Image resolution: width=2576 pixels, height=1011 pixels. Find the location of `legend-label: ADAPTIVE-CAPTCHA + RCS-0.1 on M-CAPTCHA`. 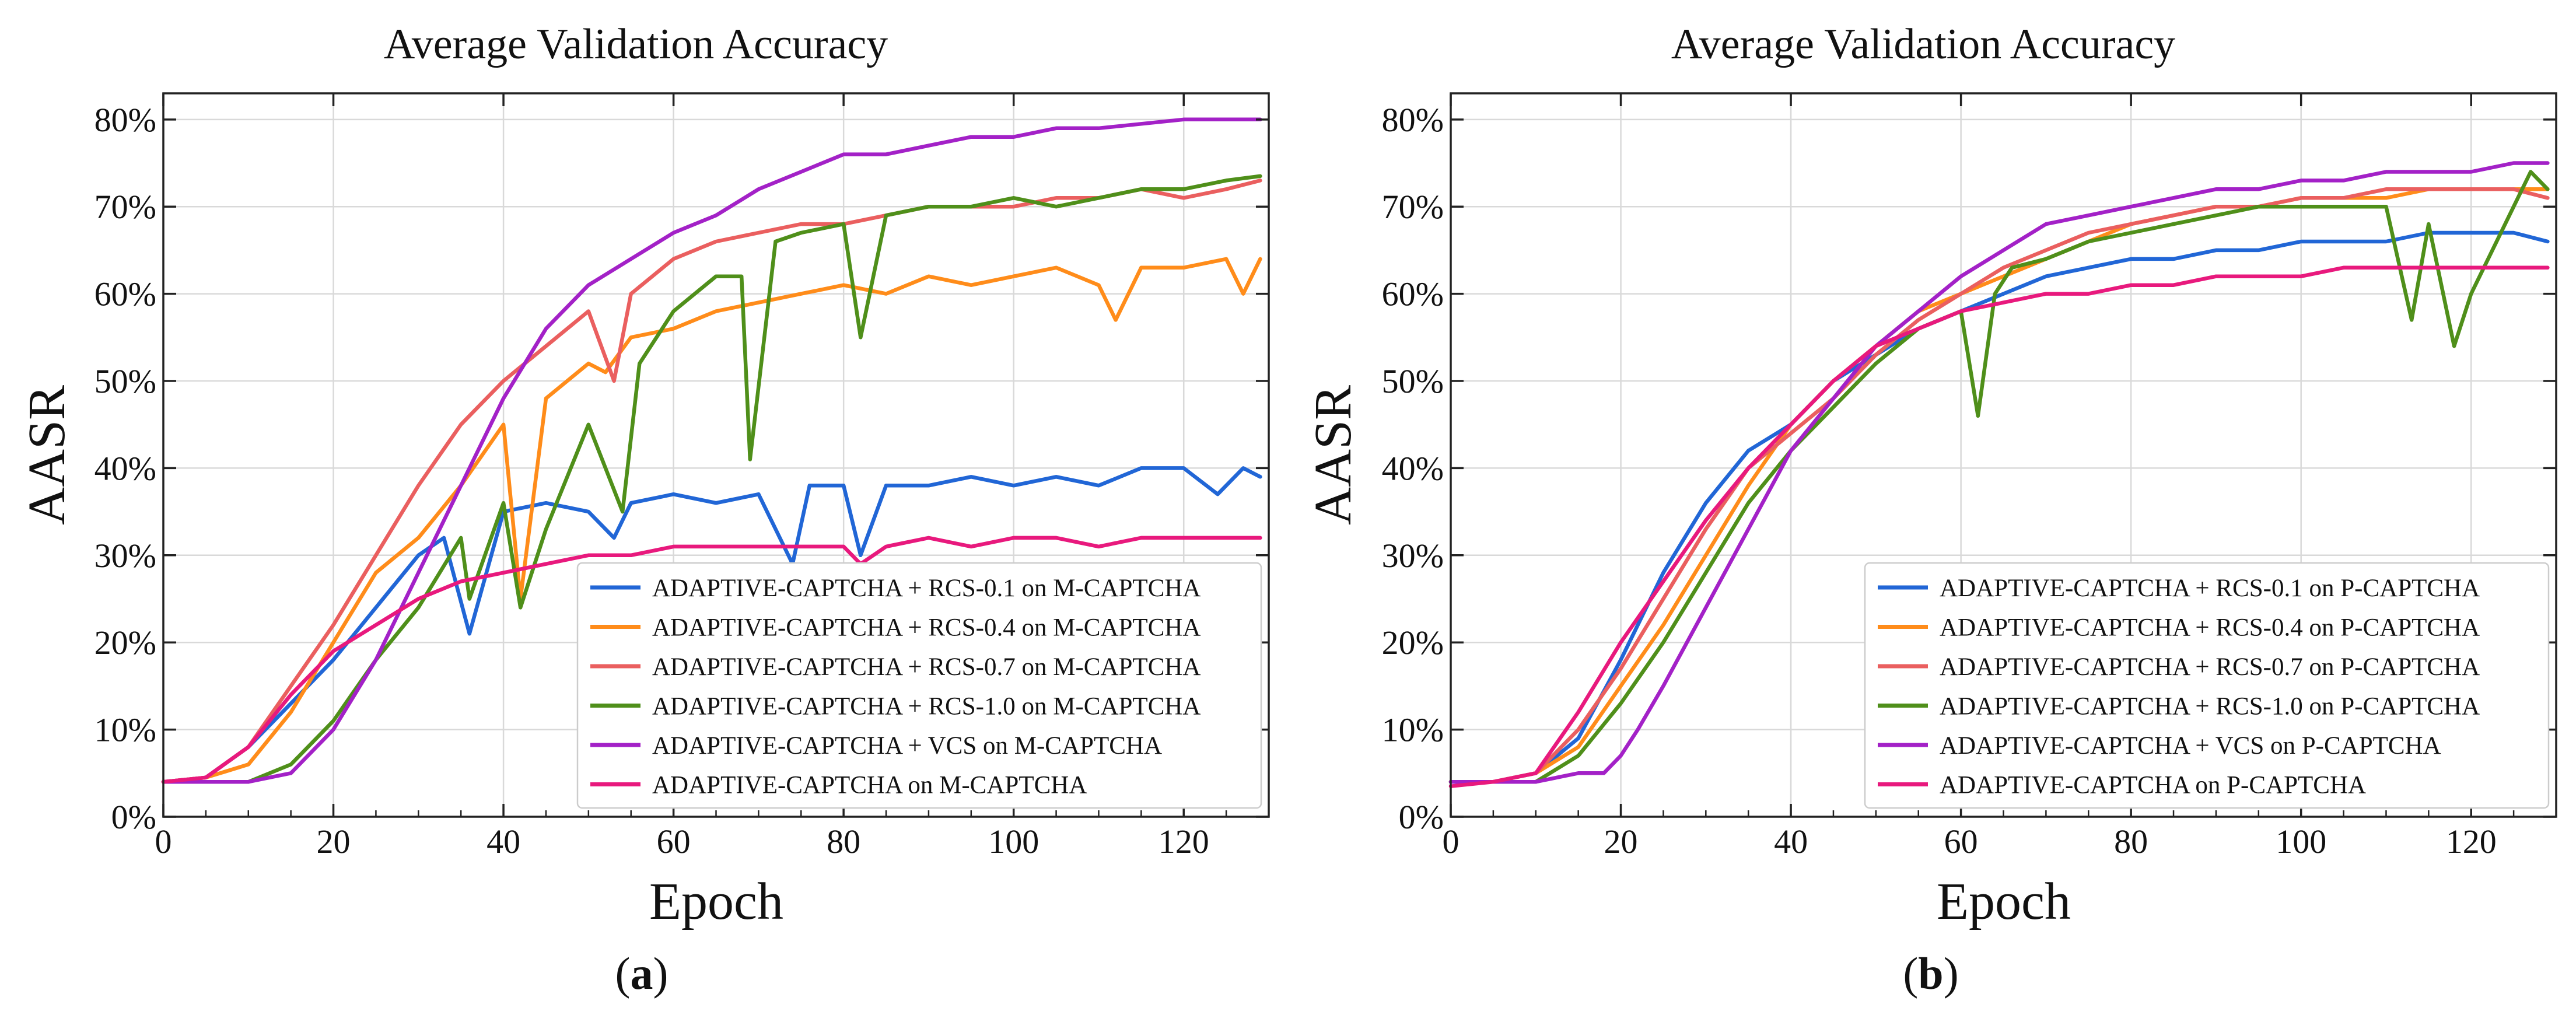

legend-label: ADAPTIVE-CAPTCHA + RCS-0.1 on M-CAPTCHA is located at coordinates (926, 588).